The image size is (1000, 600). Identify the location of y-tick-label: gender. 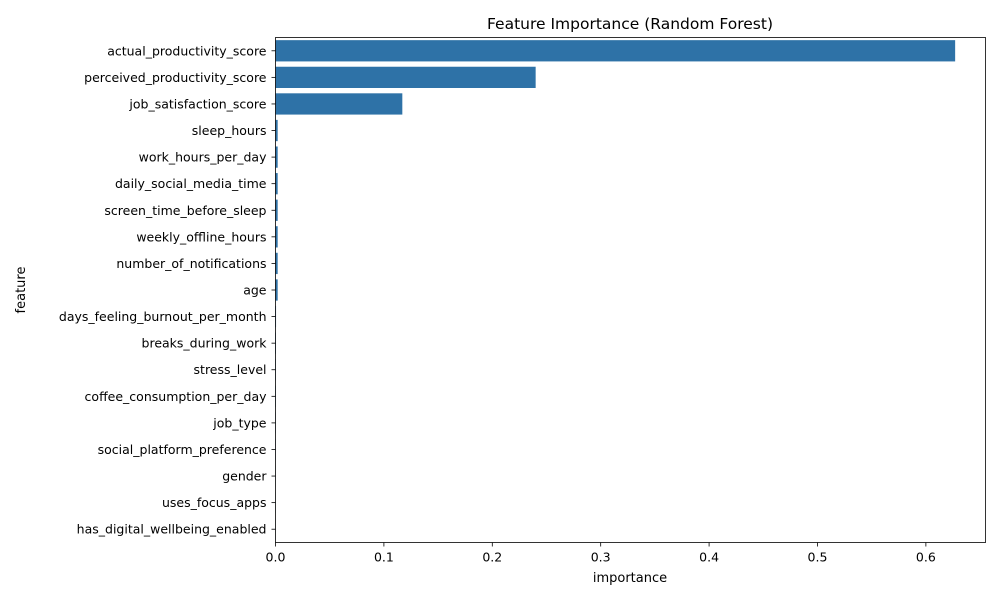
(244, 476).